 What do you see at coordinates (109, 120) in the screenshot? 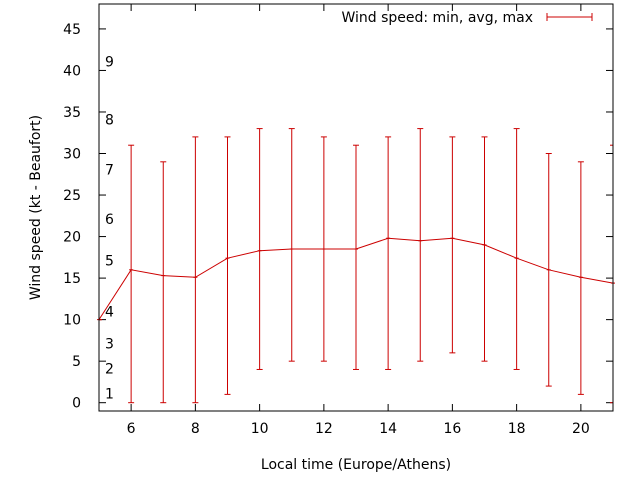
I see `beaufort-label: 8` at bounding box center [109, 120].